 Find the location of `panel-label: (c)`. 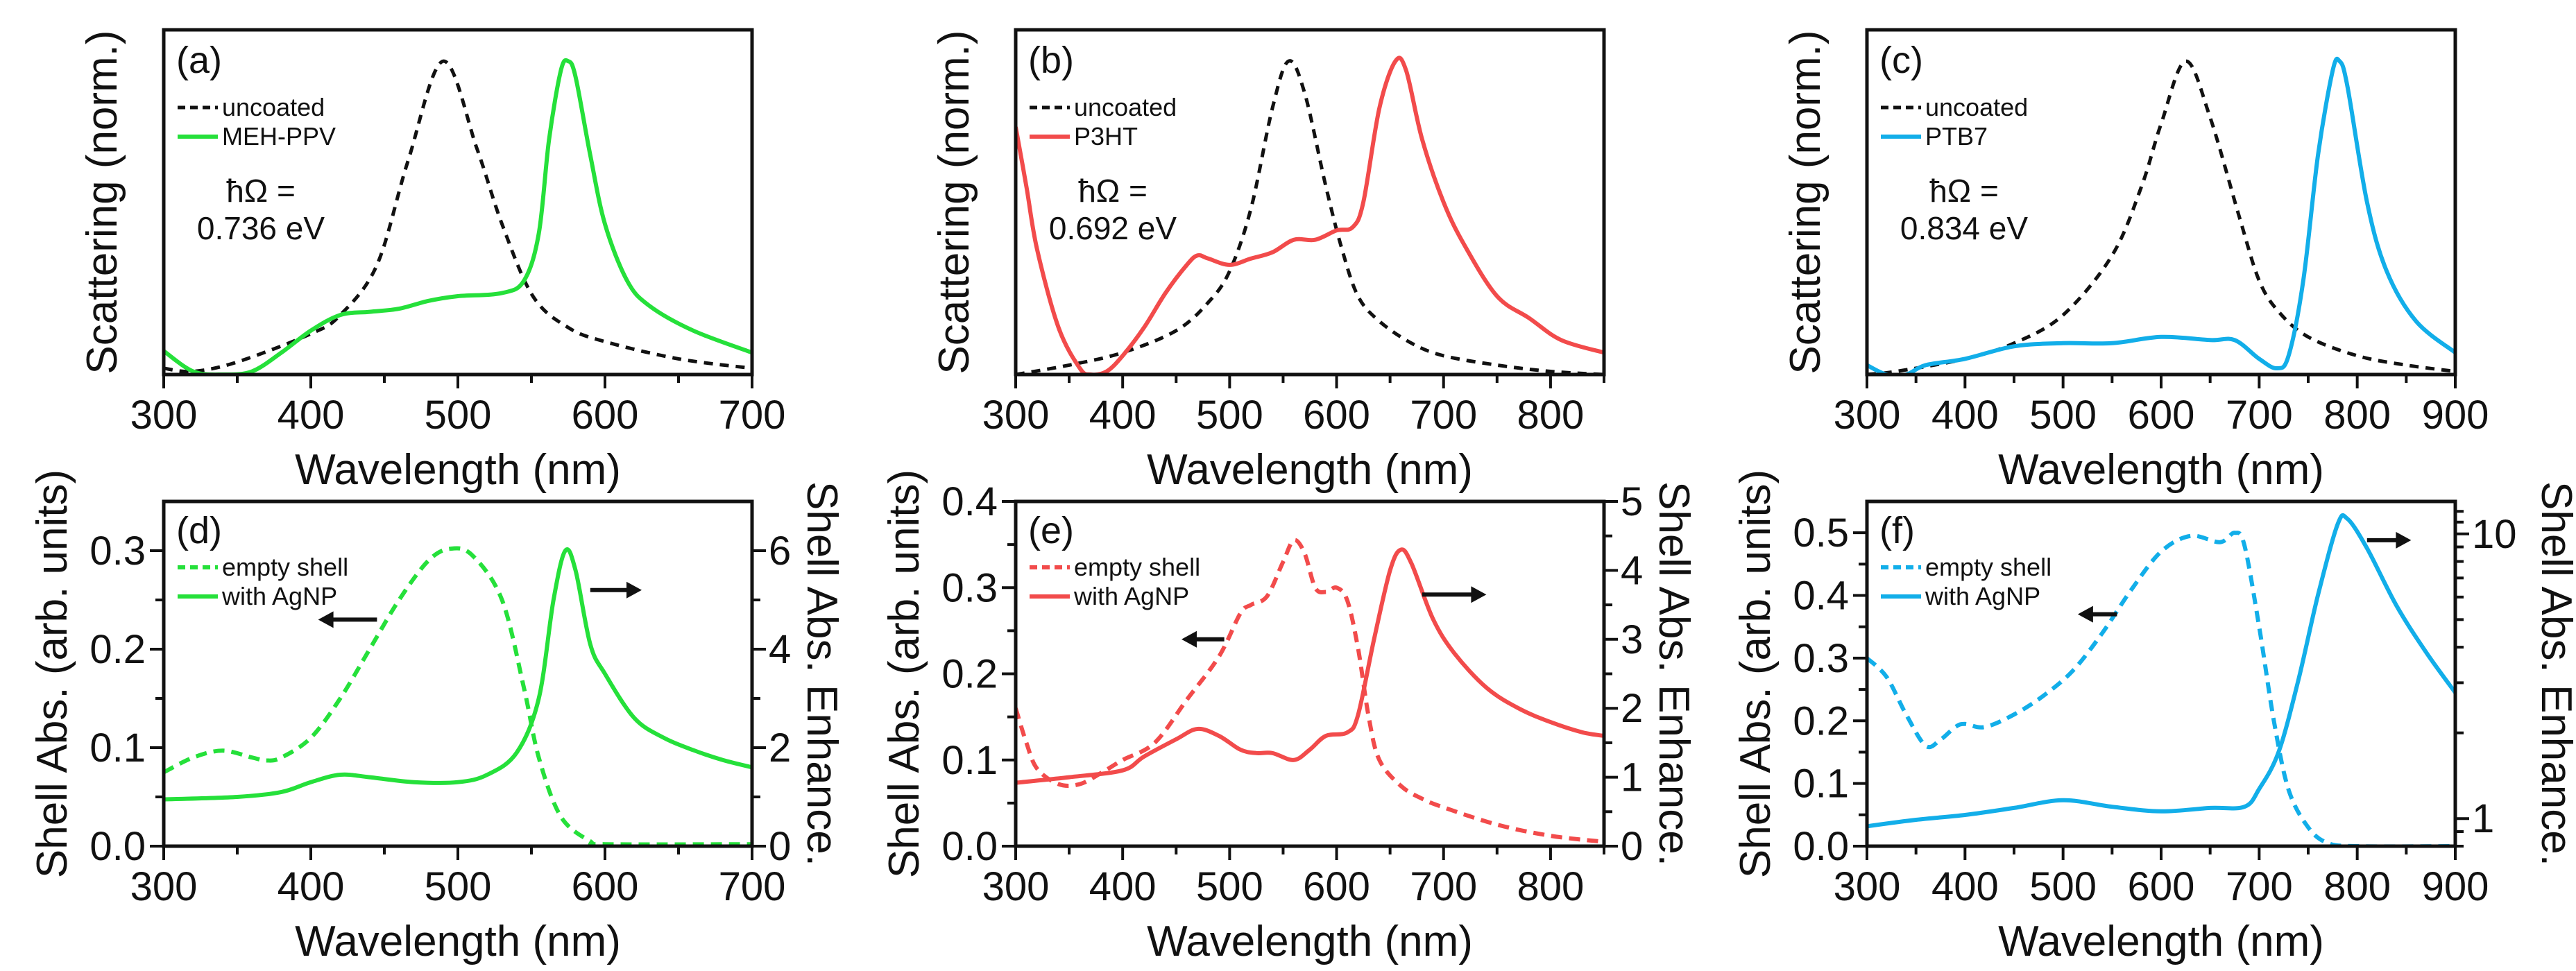

panel-label: (c) is located at coordinates (1901, 61).